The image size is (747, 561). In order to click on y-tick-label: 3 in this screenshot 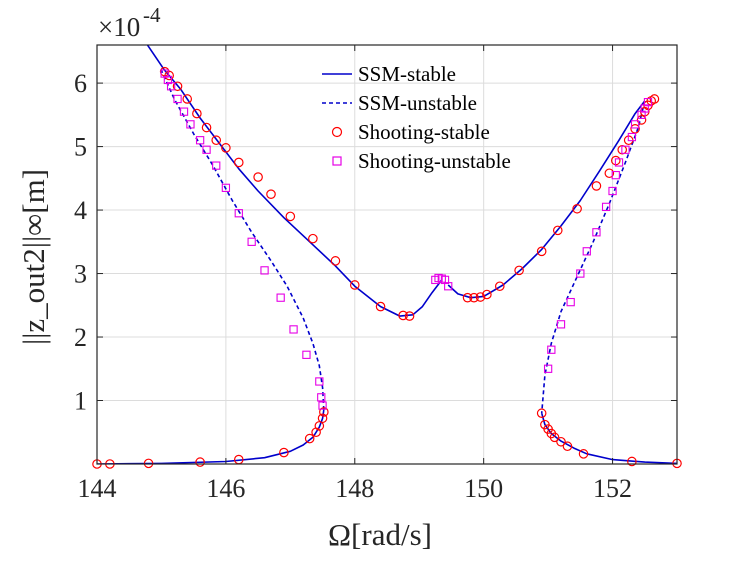, I will do `click(80, 274)`.